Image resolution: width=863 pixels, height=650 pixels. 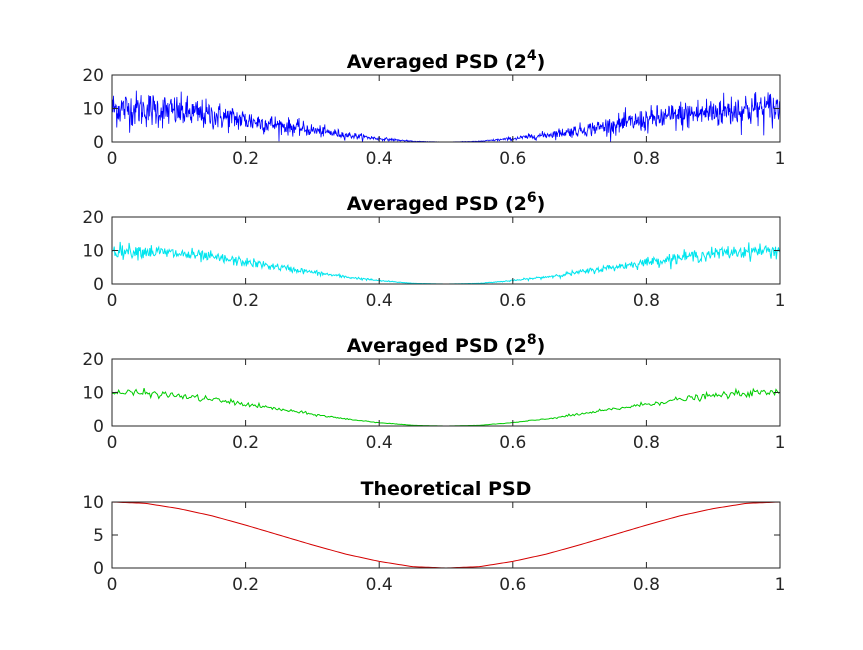 I want to click on panel-title: Averaged PSD (28), so click(x=446, y=344).